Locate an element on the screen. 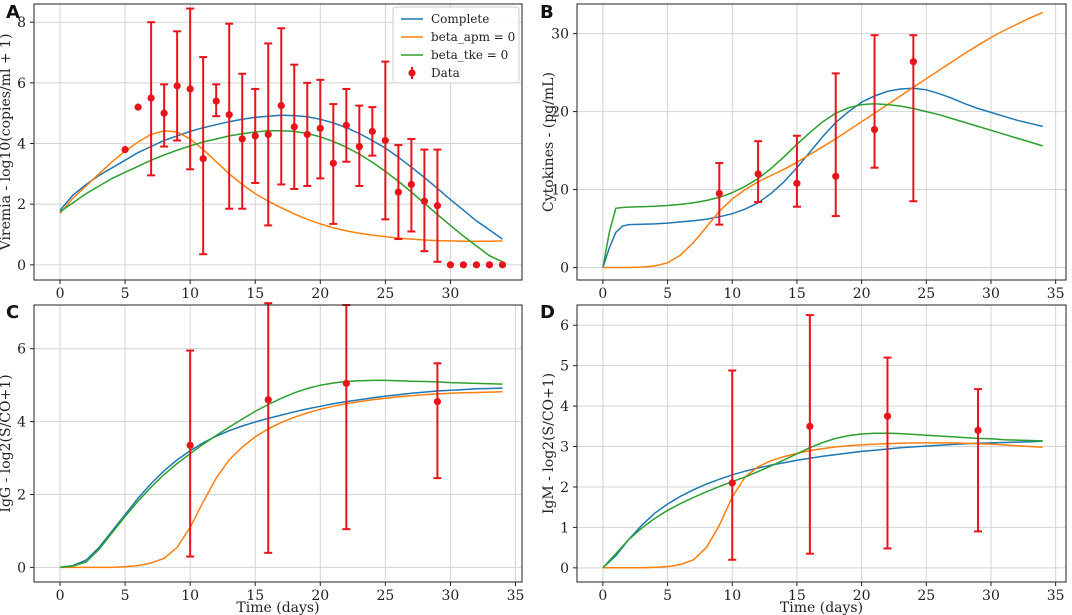 This screenshot has width=1072, height=615. y-tick-label: 8 is located at coordinates (21, 23).